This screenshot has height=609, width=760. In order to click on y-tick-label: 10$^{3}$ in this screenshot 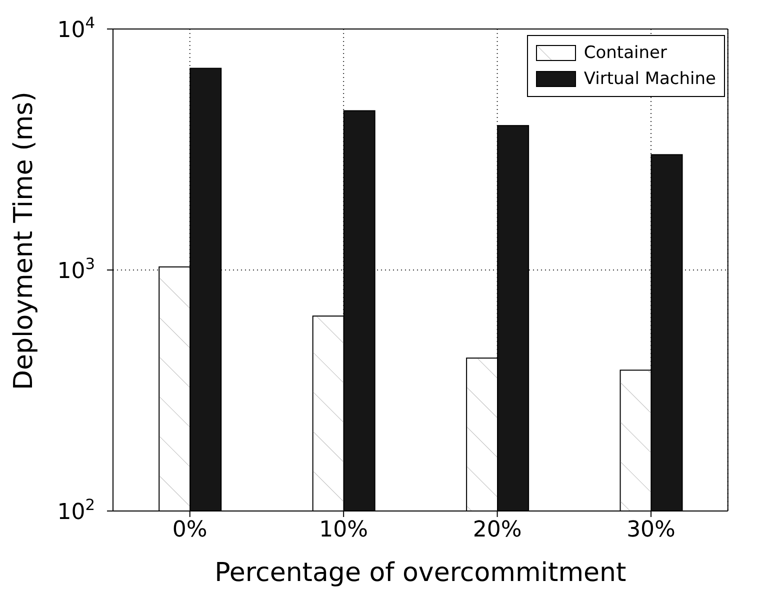, I will do `click(76, 269)`.